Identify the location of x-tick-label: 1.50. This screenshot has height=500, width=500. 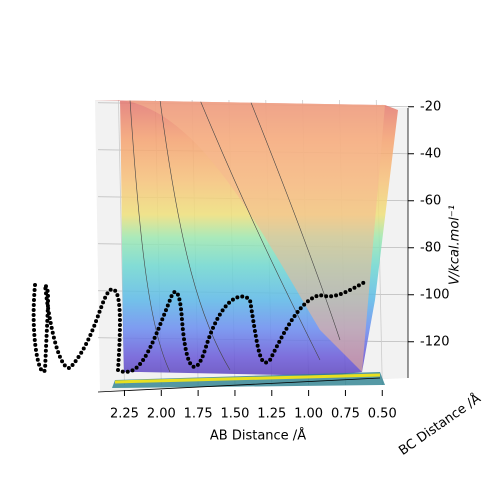
(234, 414).